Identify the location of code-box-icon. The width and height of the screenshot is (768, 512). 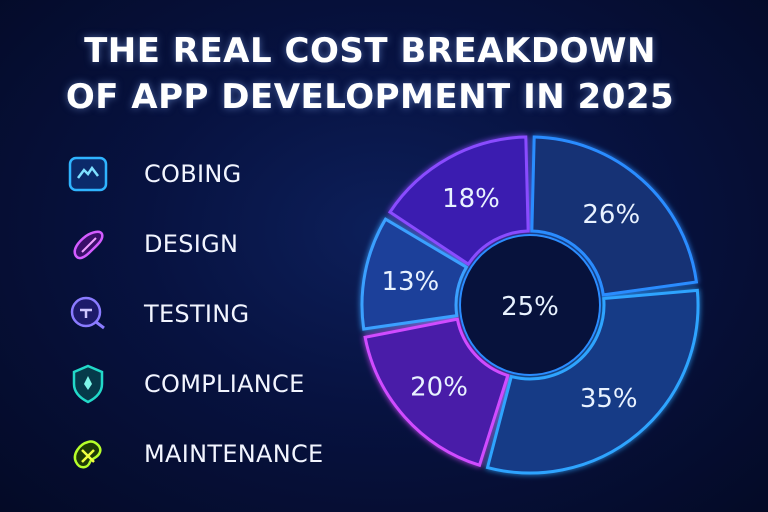
(88, 174).